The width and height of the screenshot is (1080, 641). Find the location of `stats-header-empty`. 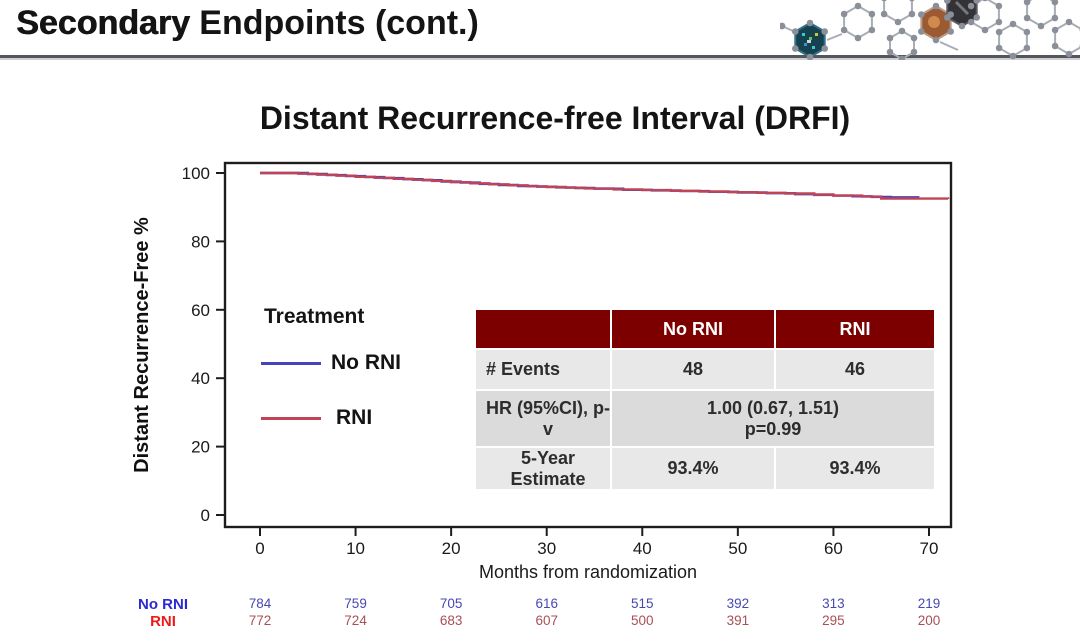

stats-header-empty is located at coordinates (543, 329).